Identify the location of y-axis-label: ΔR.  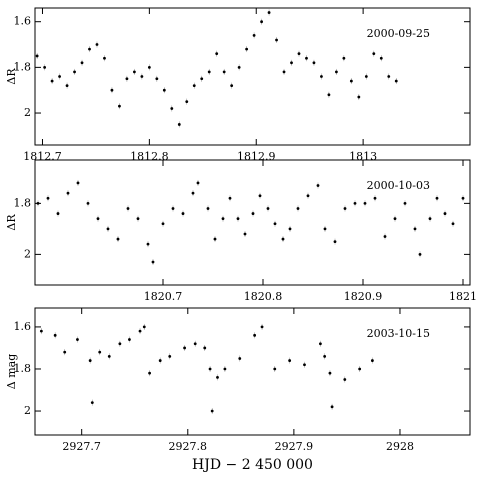
(11, 76).